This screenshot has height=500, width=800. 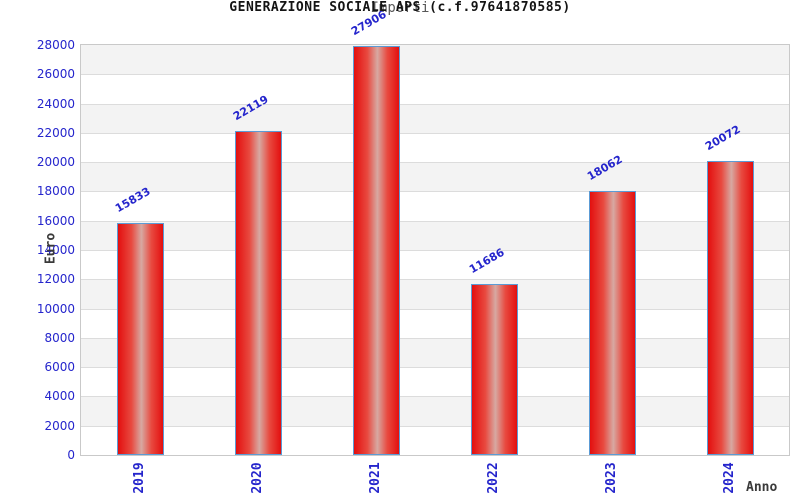 What do you see at coordinates (71, 455) in the screenshot?
I see `y-tick-label: 0` at bounding box center [71, 455].